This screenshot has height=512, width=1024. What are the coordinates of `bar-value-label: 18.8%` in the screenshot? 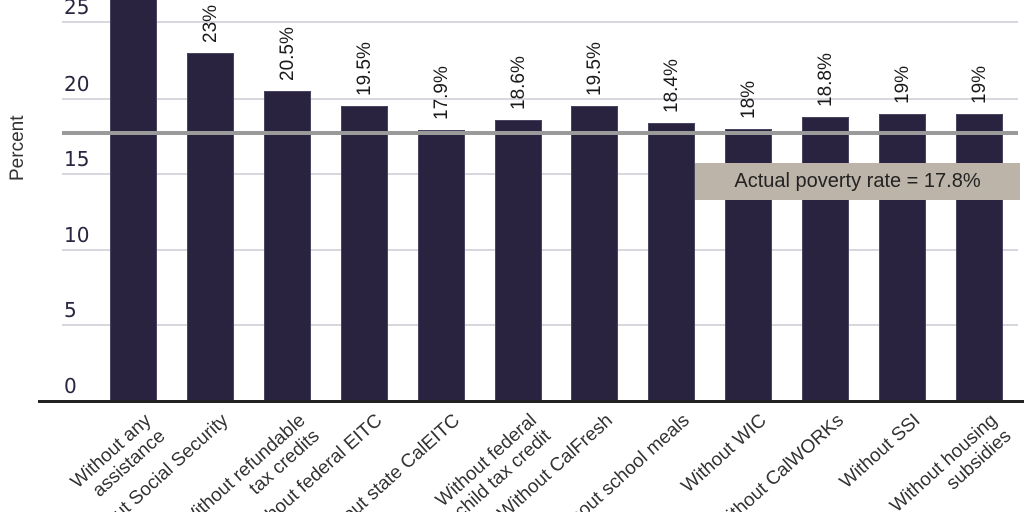 It's located at (825, 80).